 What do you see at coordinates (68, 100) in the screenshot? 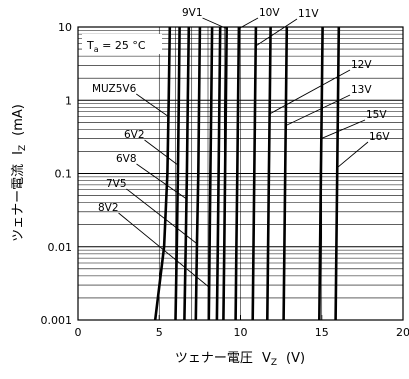
I see `y-tick-label: 1` at bounding box center [68, 100].